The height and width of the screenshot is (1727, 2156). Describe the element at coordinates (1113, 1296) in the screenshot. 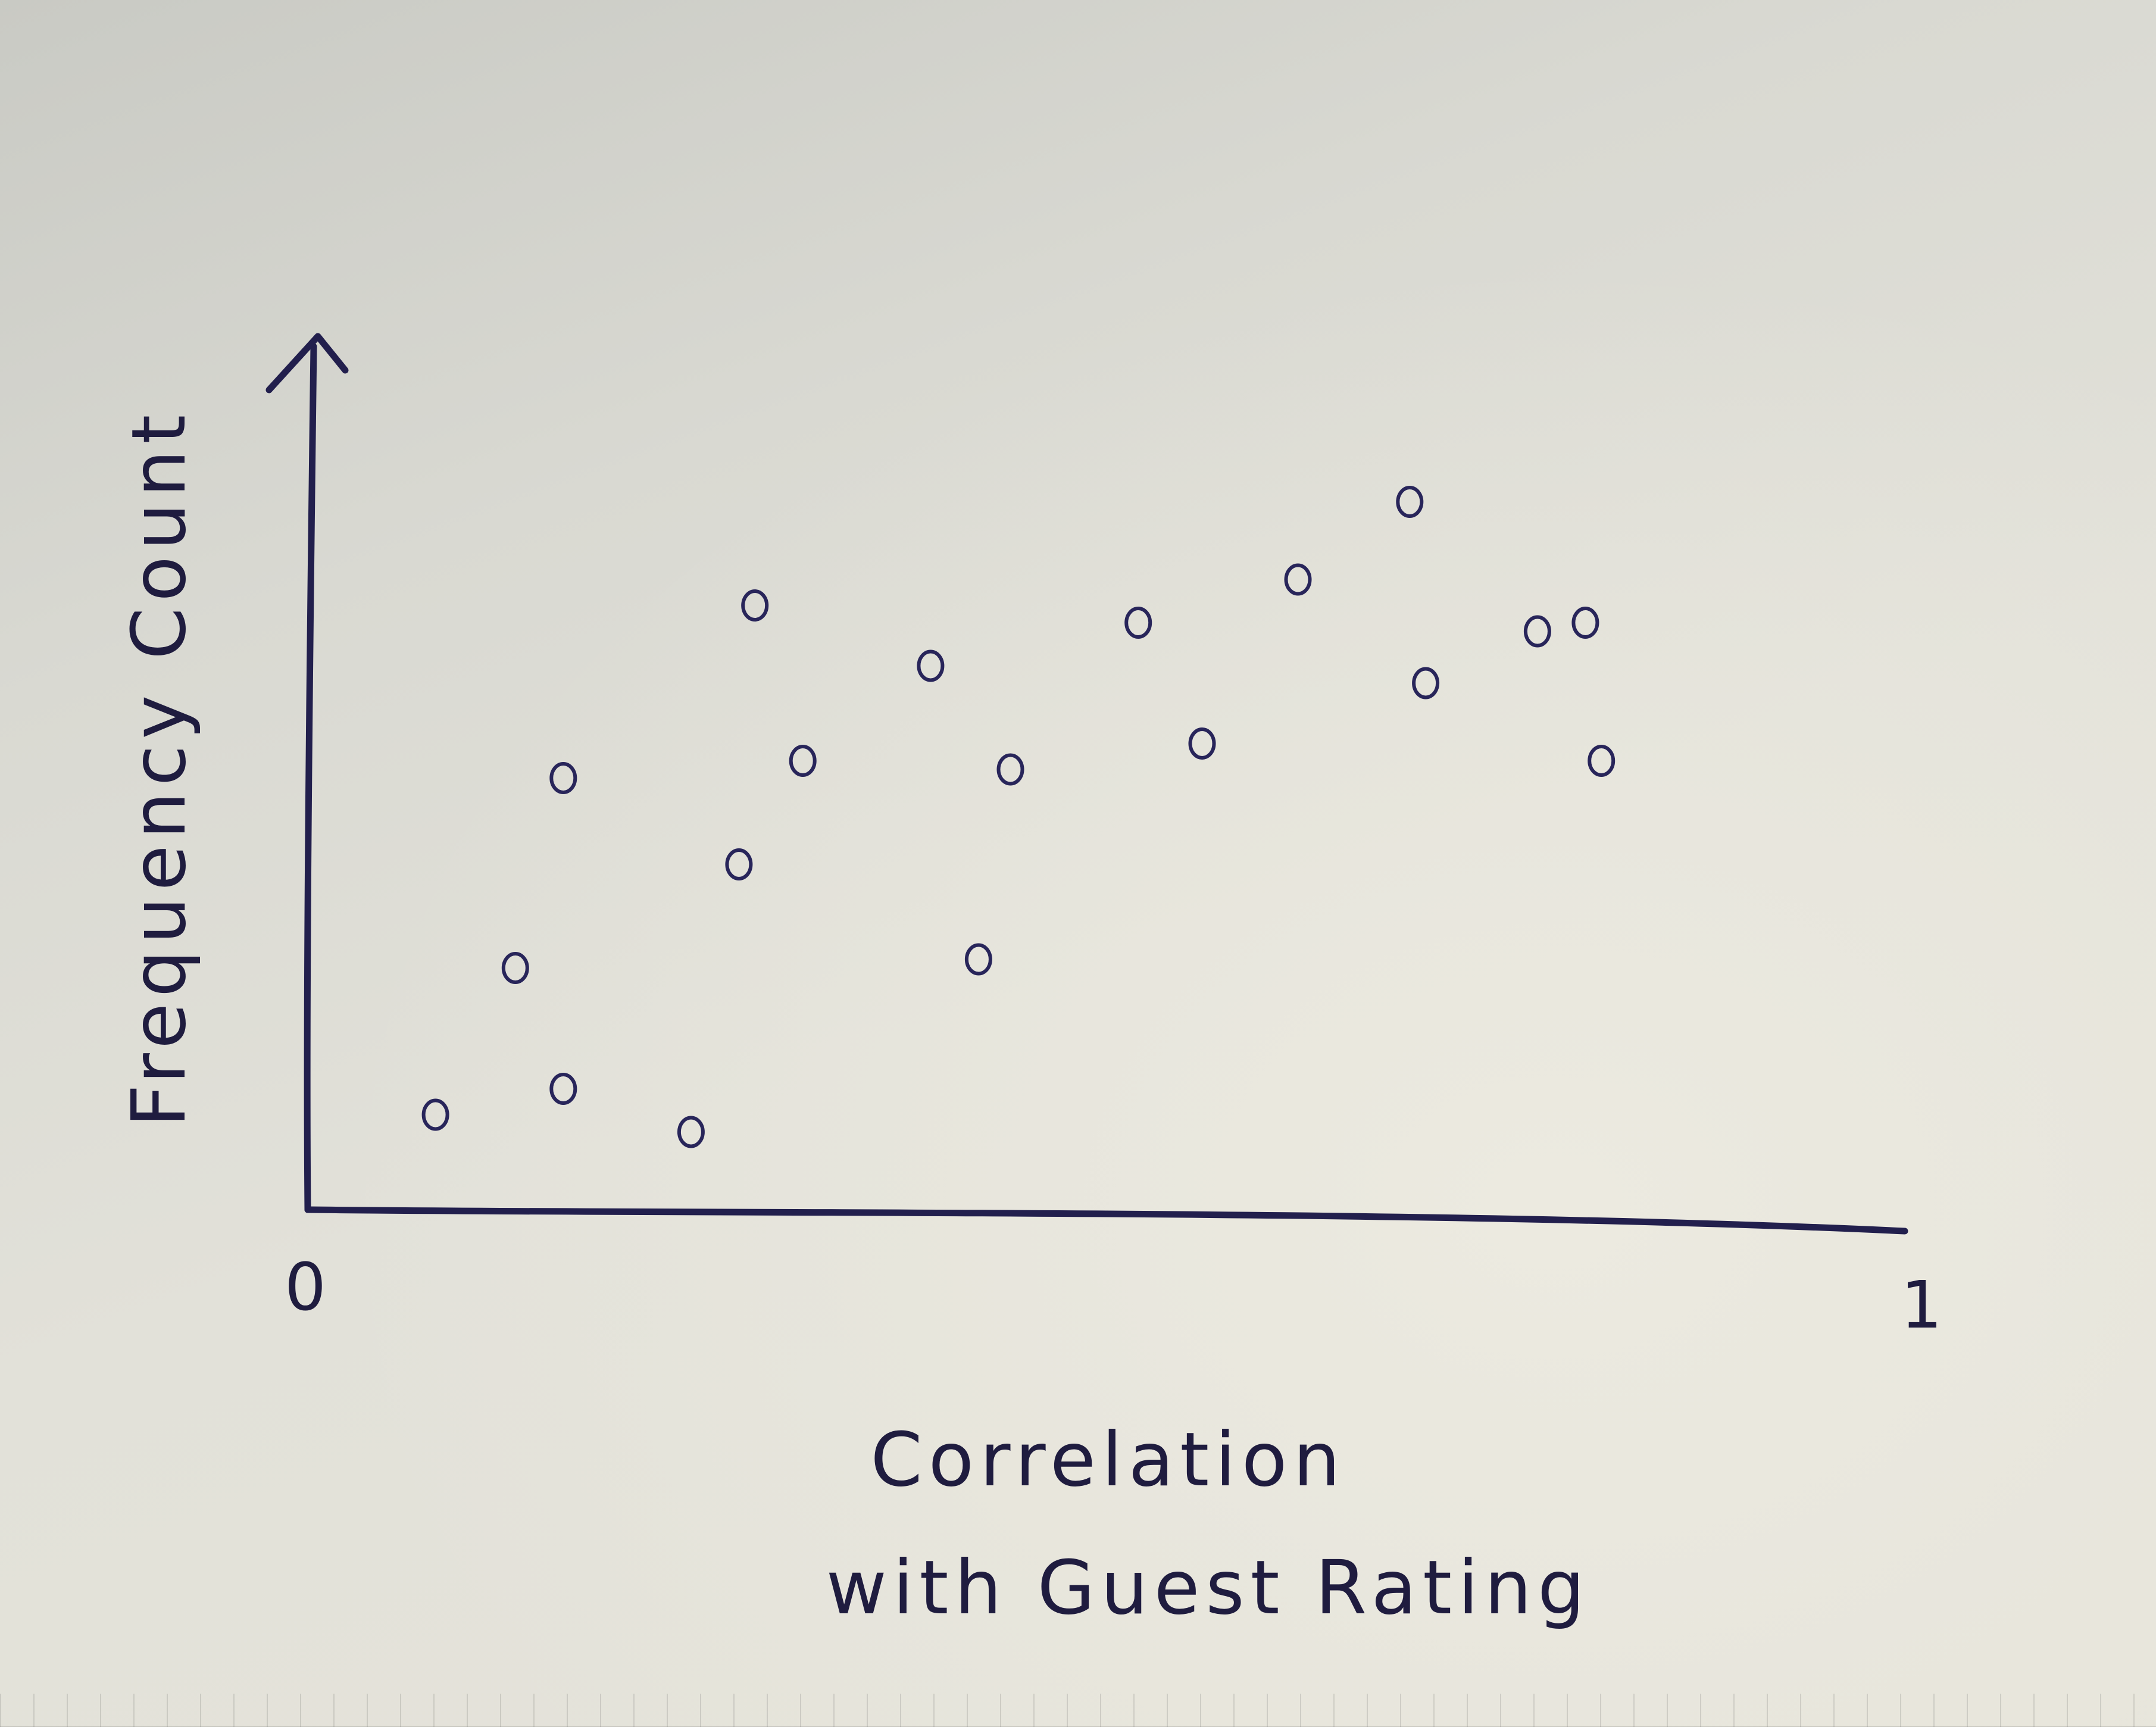

I see `tick-labels: 0 1` at that location.